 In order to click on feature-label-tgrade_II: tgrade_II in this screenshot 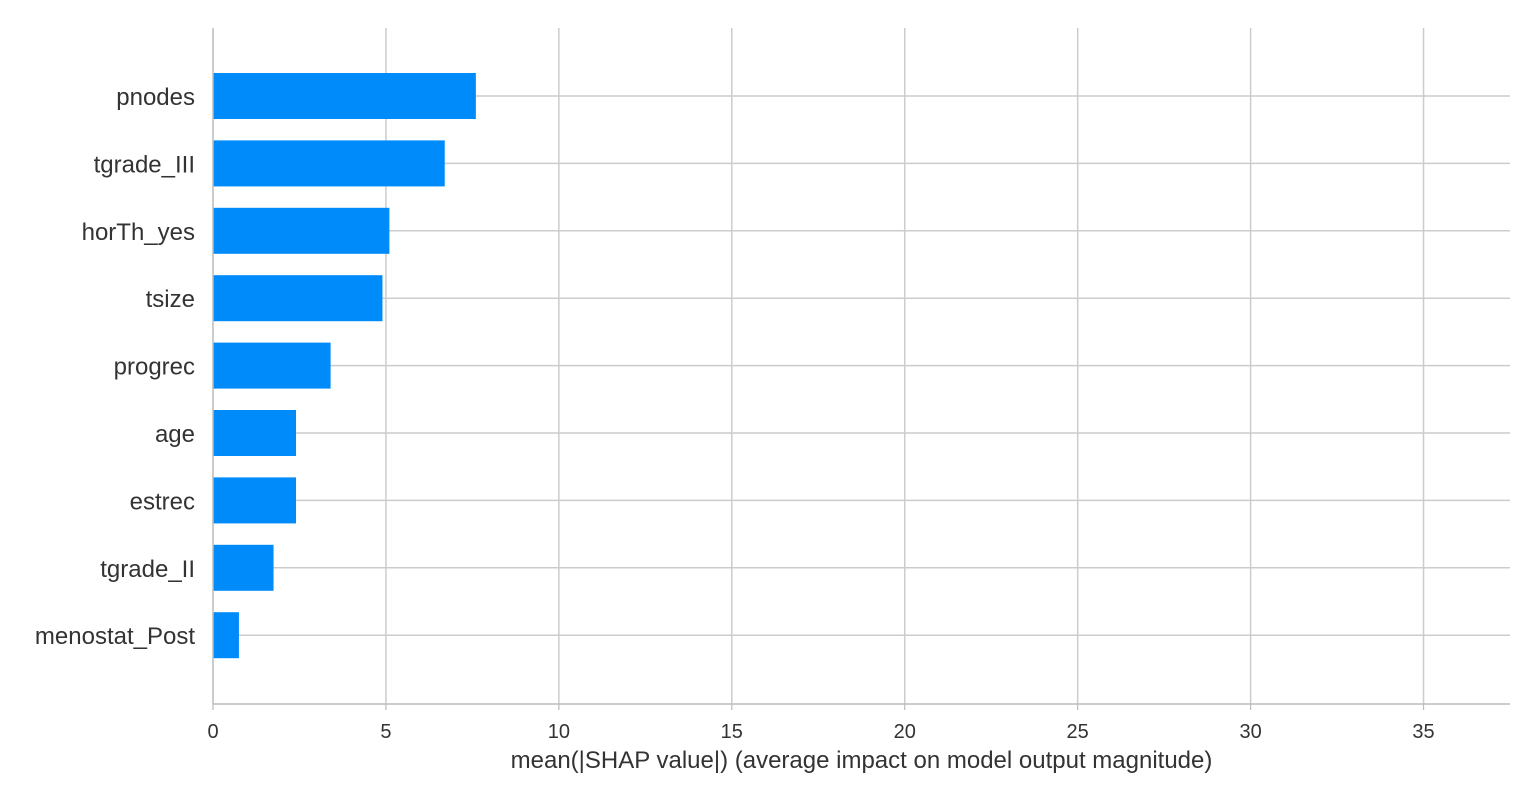, I will do `click(147, 569)`.